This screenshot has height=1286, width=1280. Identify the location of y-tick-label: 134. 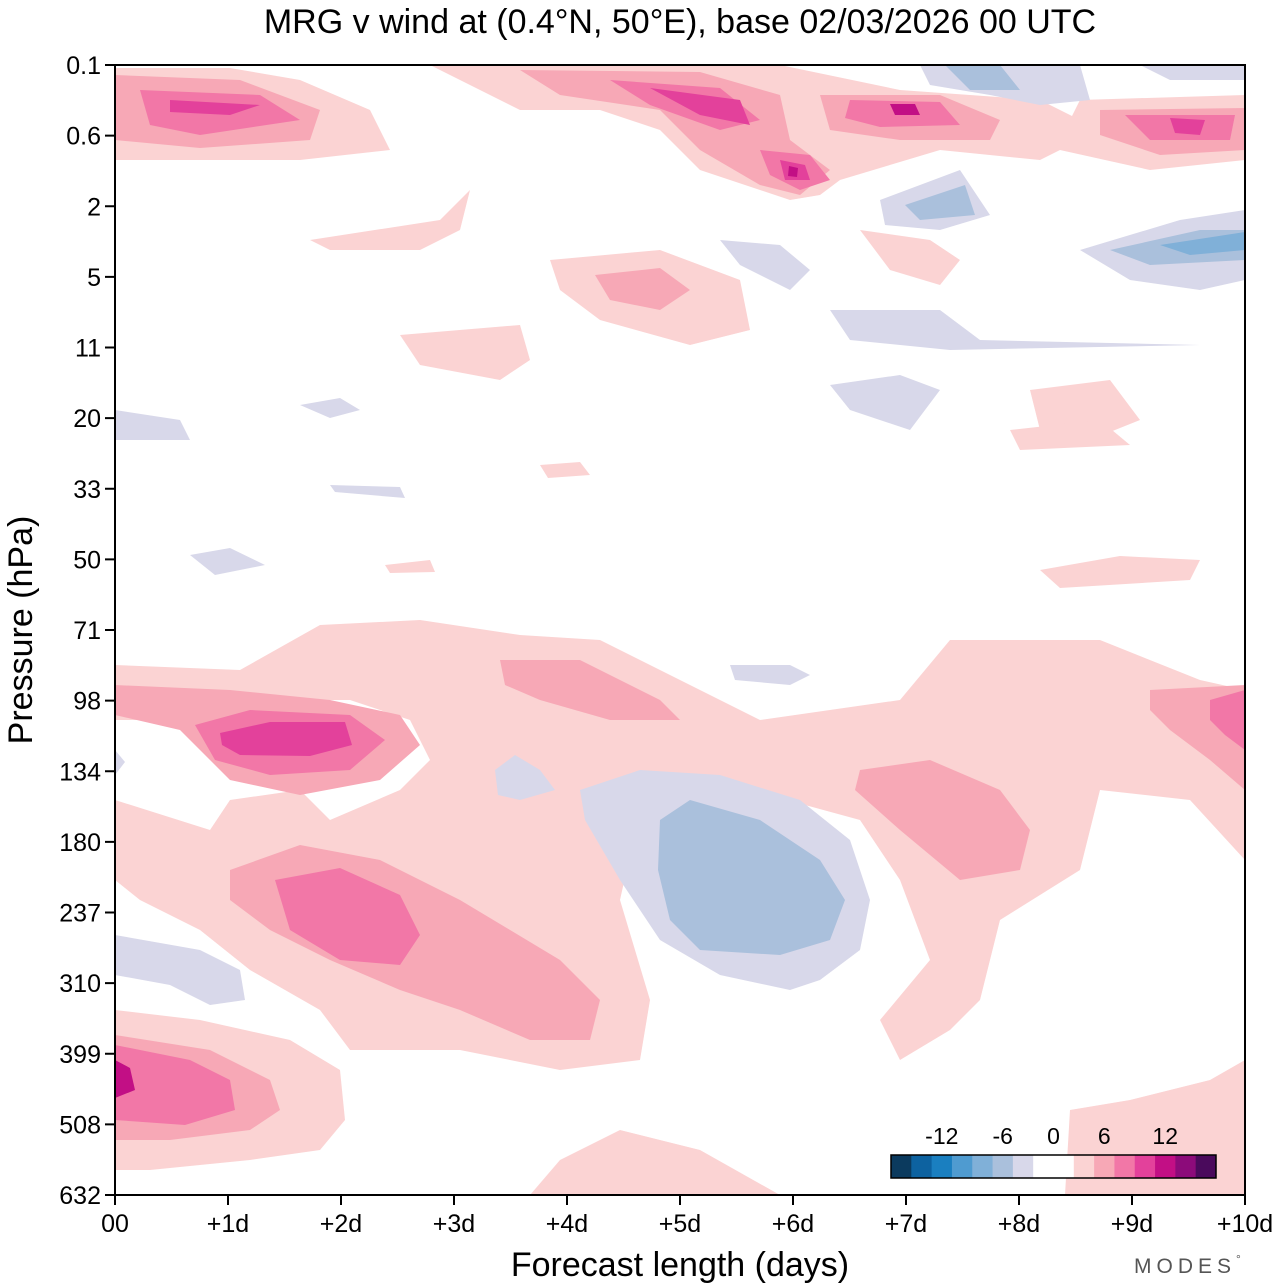
(80, 772).